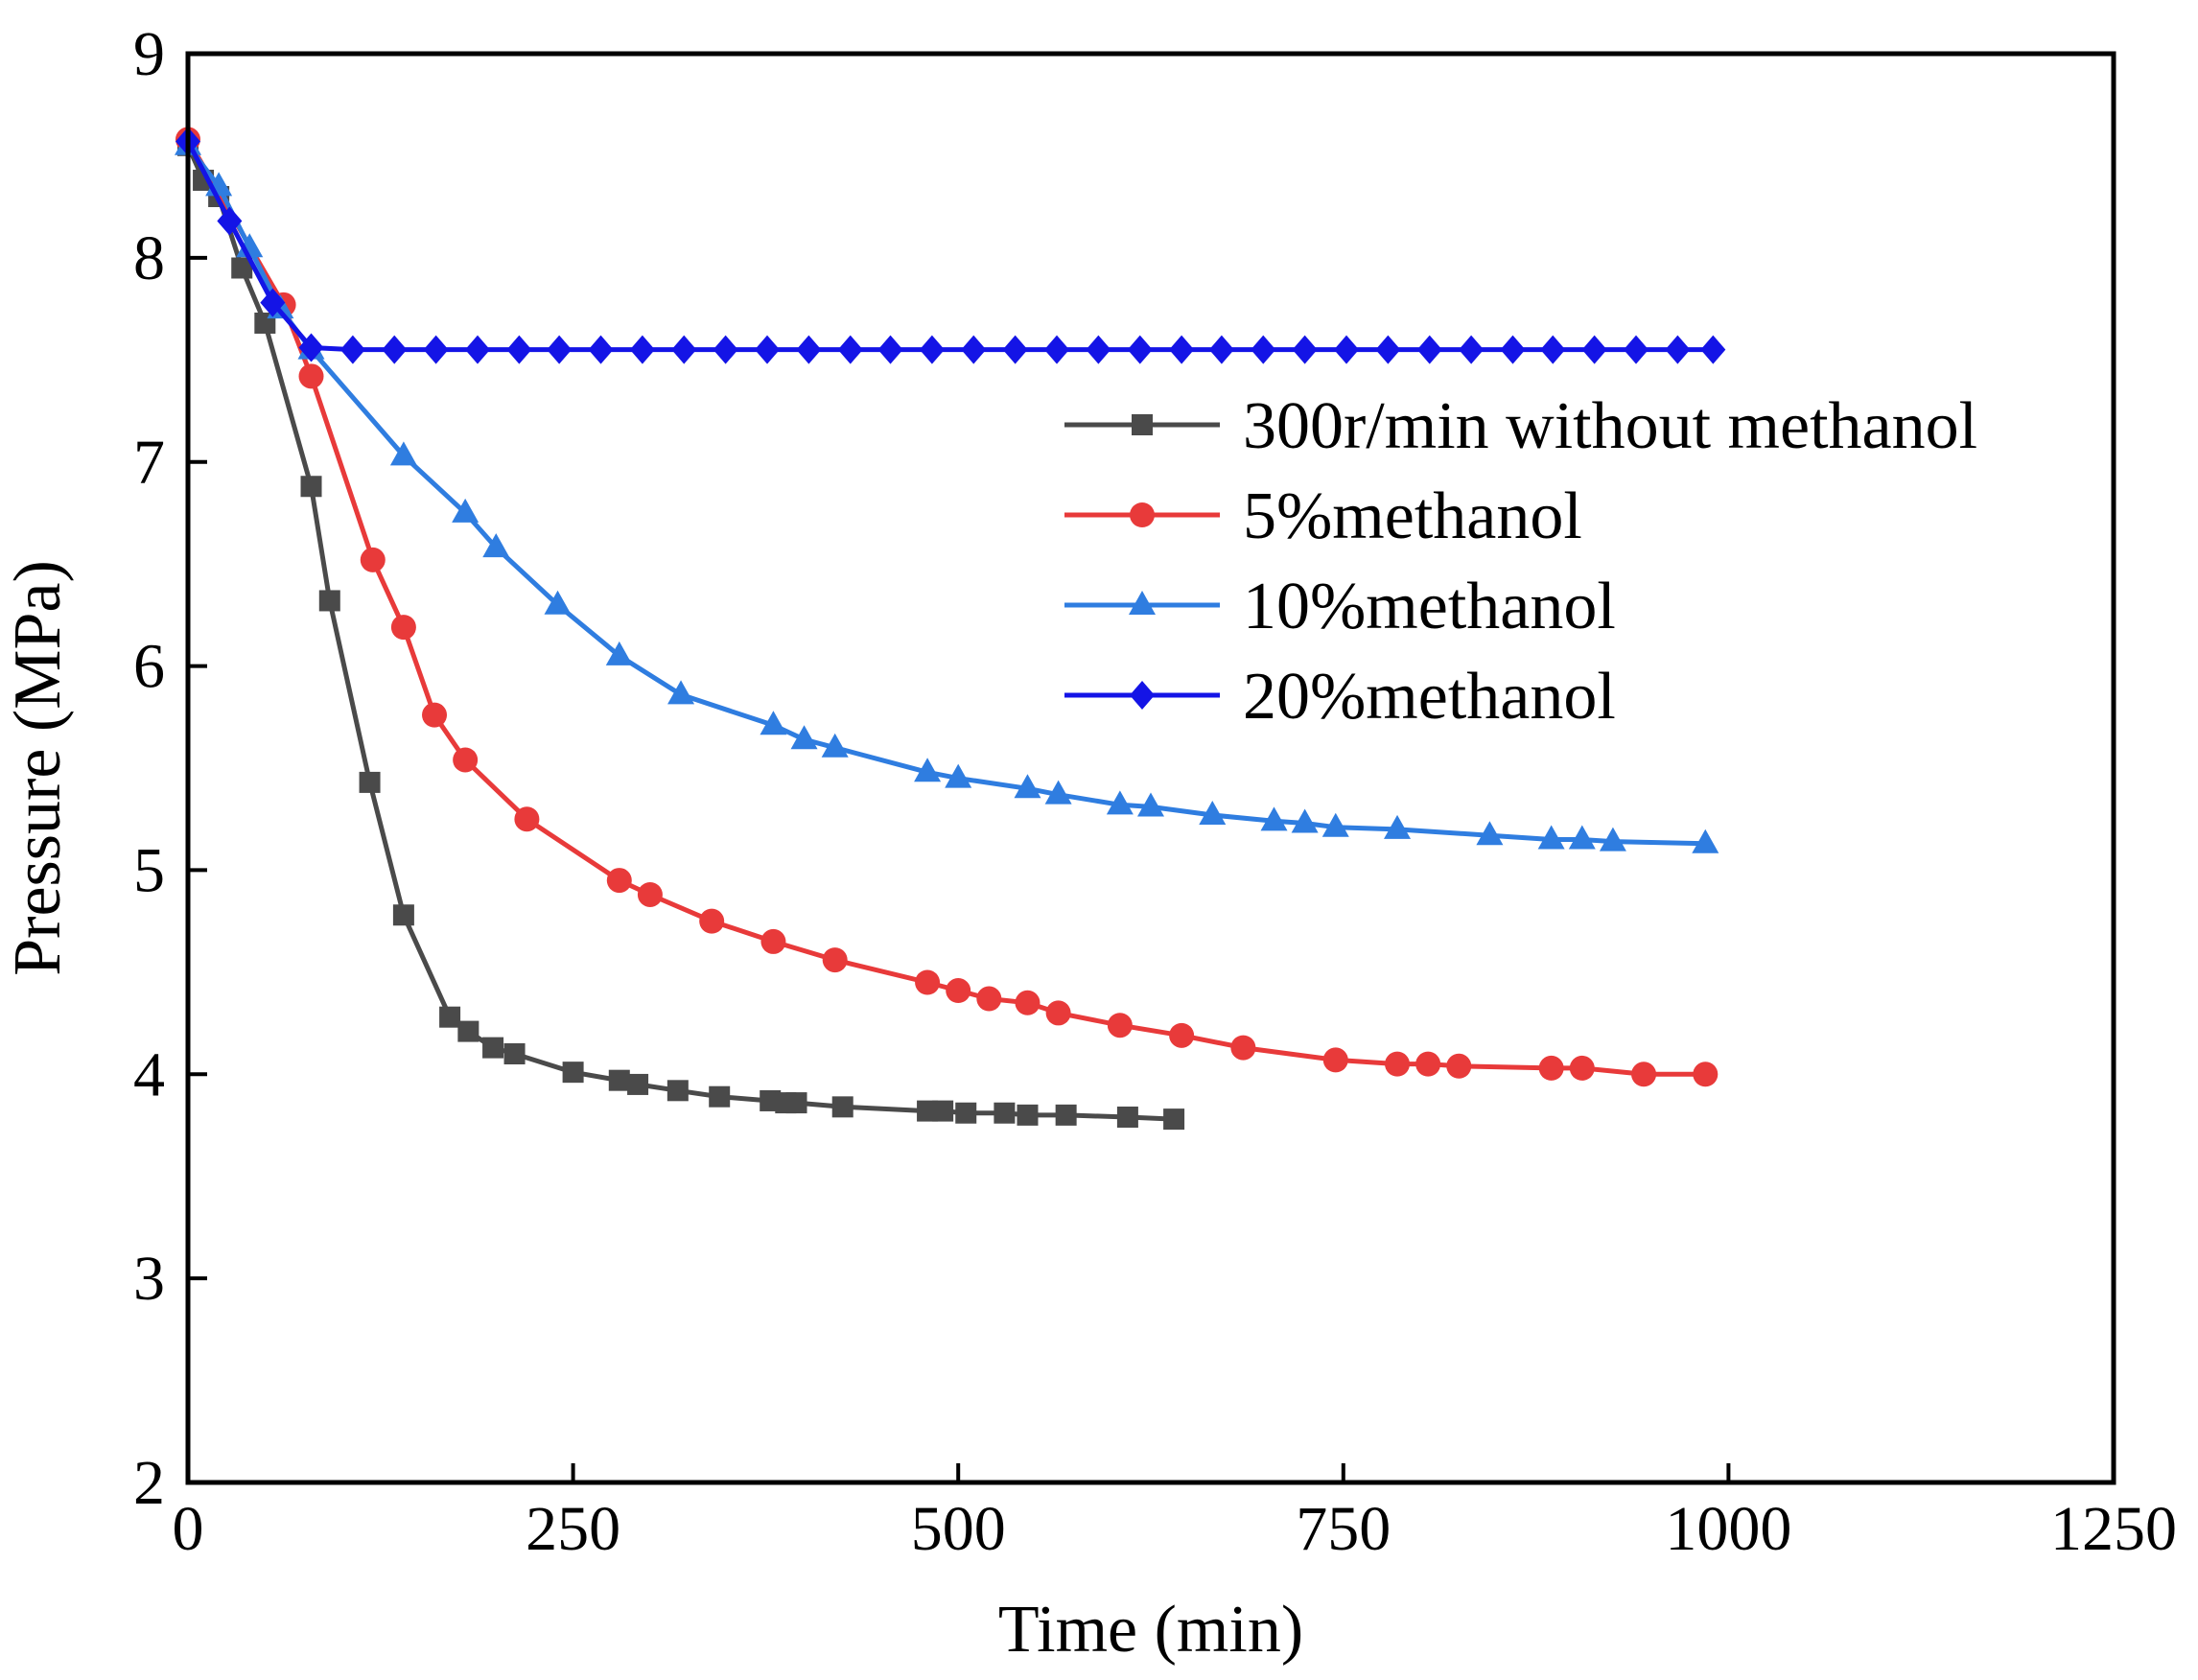  Describe the element at coordinates (188, 1529) in the screenshot. I see `x-tick-label: 0` at that location.